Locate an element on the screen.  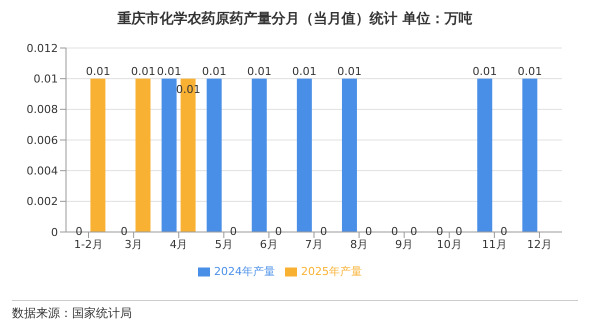
source-note: 数据来源：国家统计局 is located at coordinates (72, 313).